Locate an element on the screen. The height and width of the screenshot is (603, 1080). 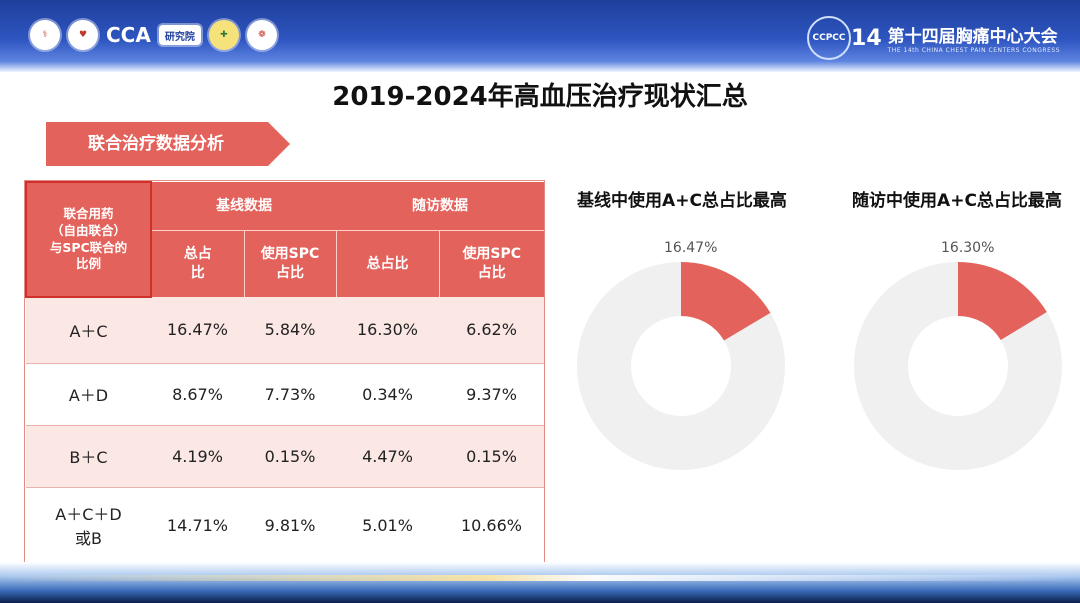
subheader-line: 总占 is located at coordinates (197, 254).